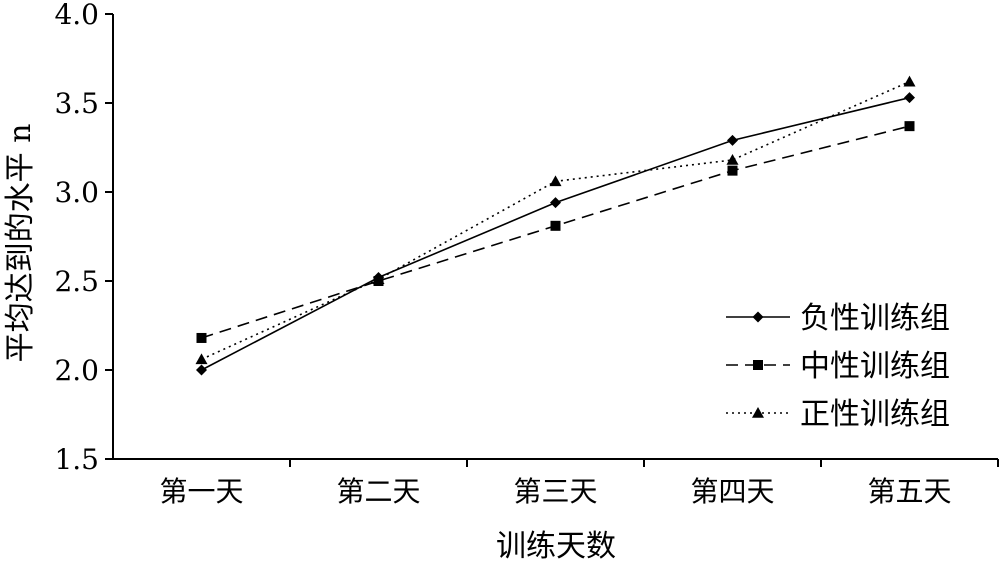 This screenshot has height=564, width=1000. What do you see at coordinates (378, 491) in the screenshot?
I see `x-tick-label: 第二天` at bounding box center [378, 491].